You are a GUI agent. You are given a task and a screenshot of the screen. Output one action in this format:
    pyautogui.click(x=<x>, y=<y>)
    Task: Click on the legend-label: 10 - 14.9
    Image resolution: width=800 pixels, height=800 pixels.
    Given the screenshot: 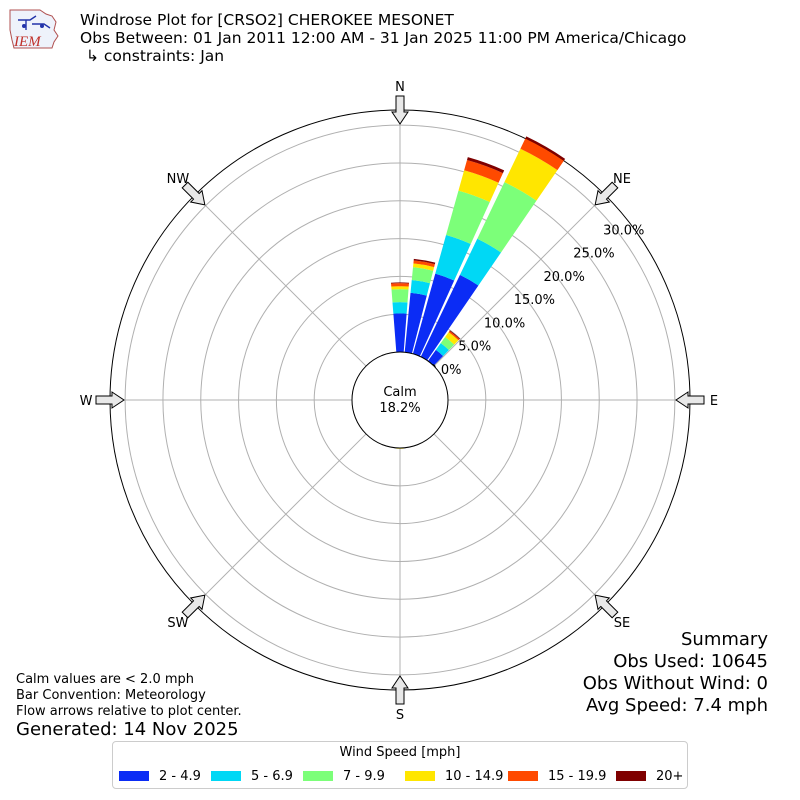 What is the action you would take?
    pyautogui.click(x=474, y=776)
    